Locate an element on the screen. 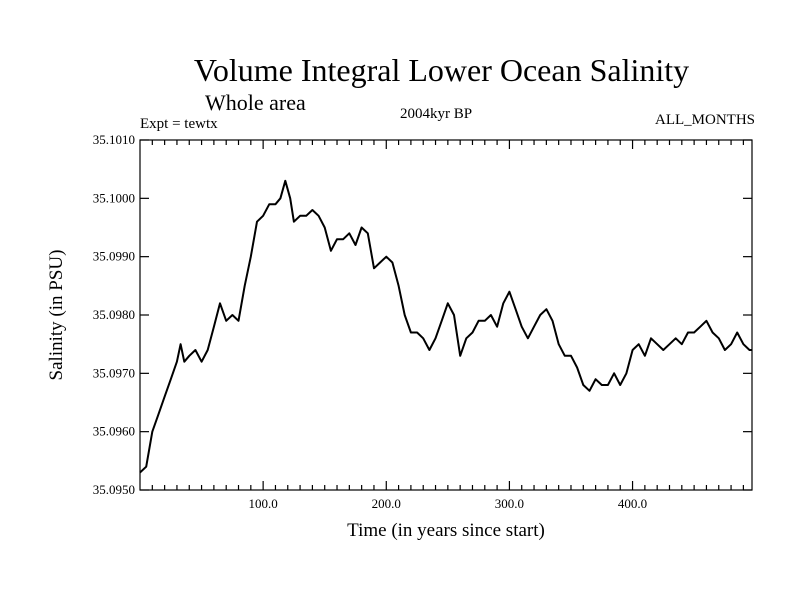  y-tick-label: 35.0980 is located at coordinates (114, 314).